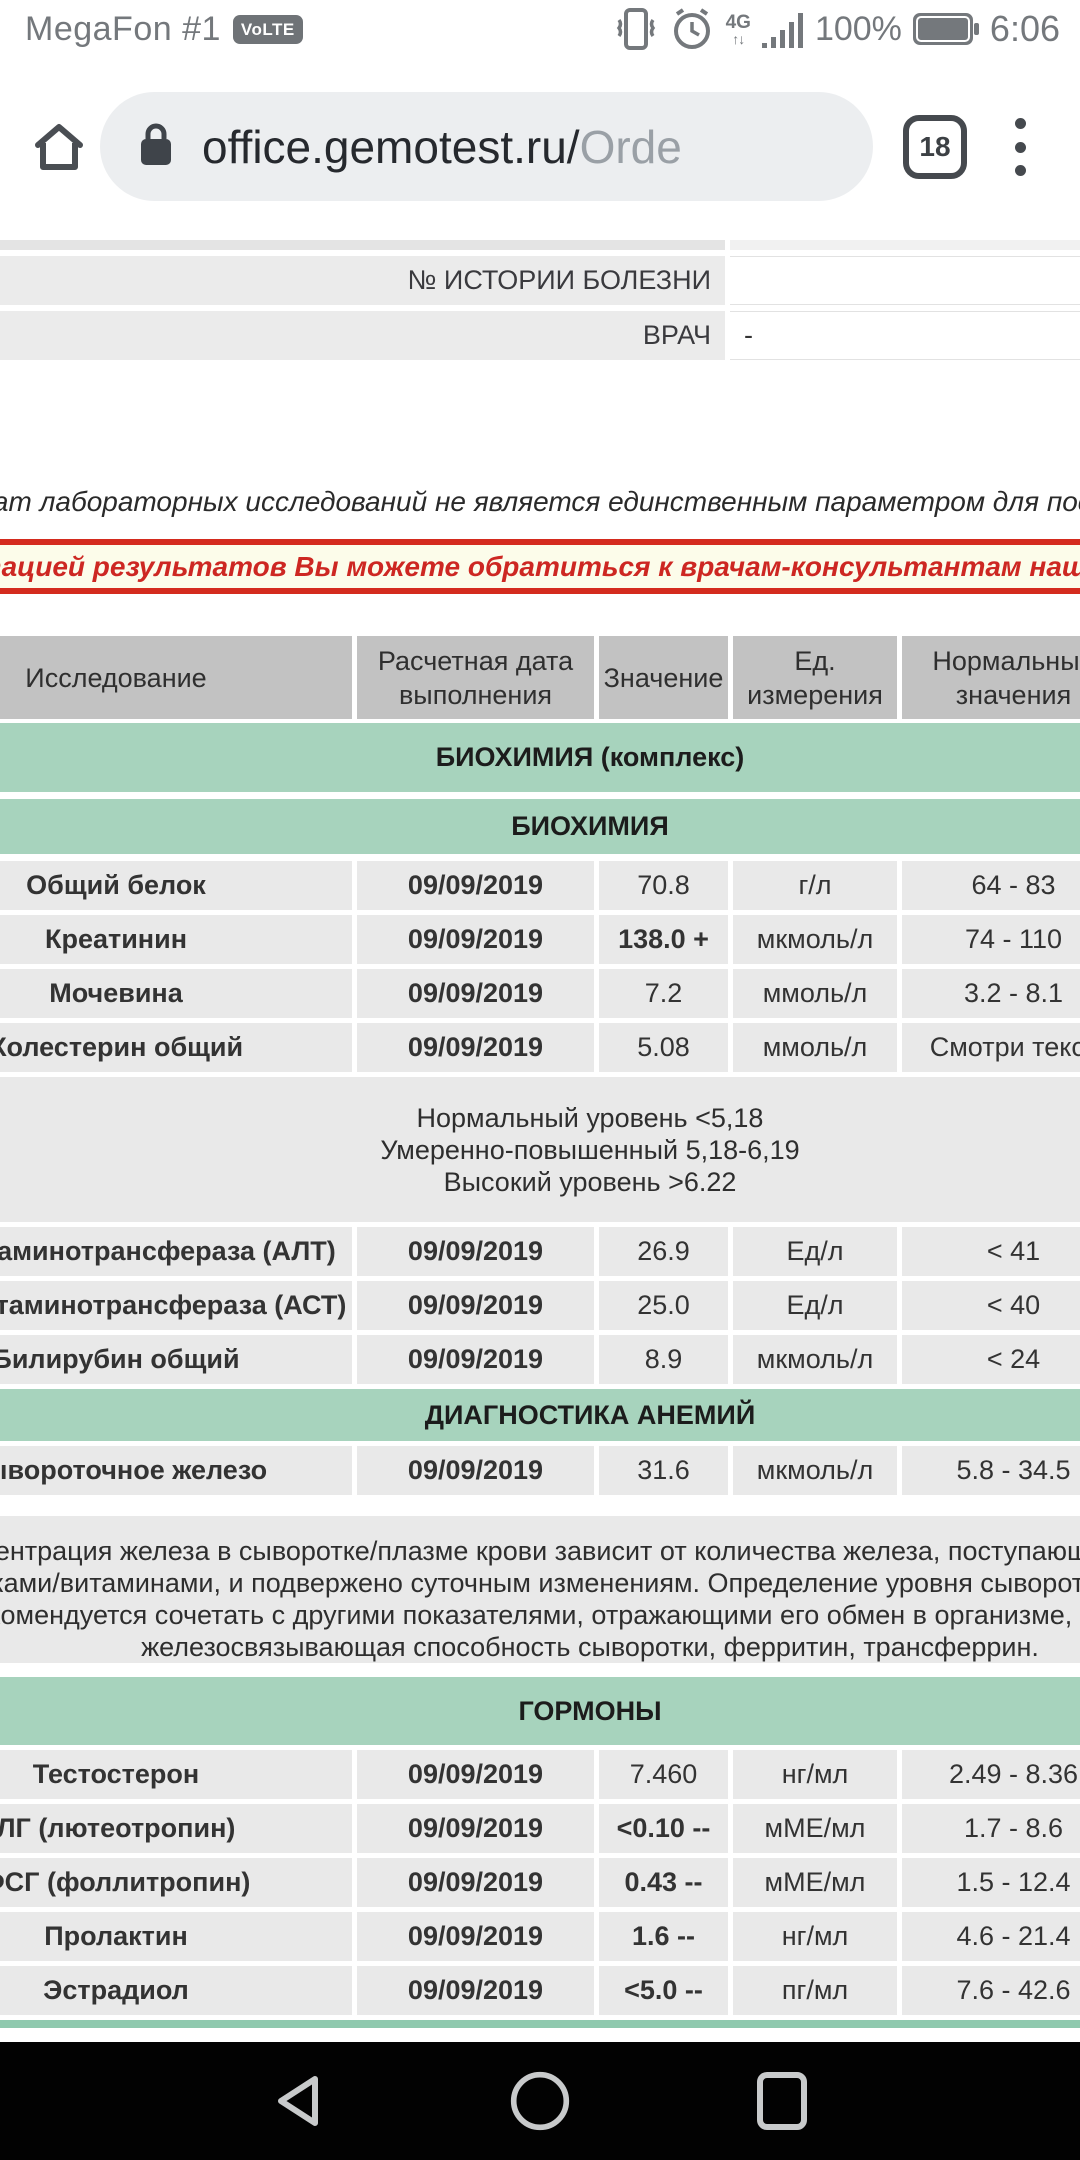  Describe the element at coordinates (663, 1828) in the screenshot. I see `result-value: <0.10 --` at that location.